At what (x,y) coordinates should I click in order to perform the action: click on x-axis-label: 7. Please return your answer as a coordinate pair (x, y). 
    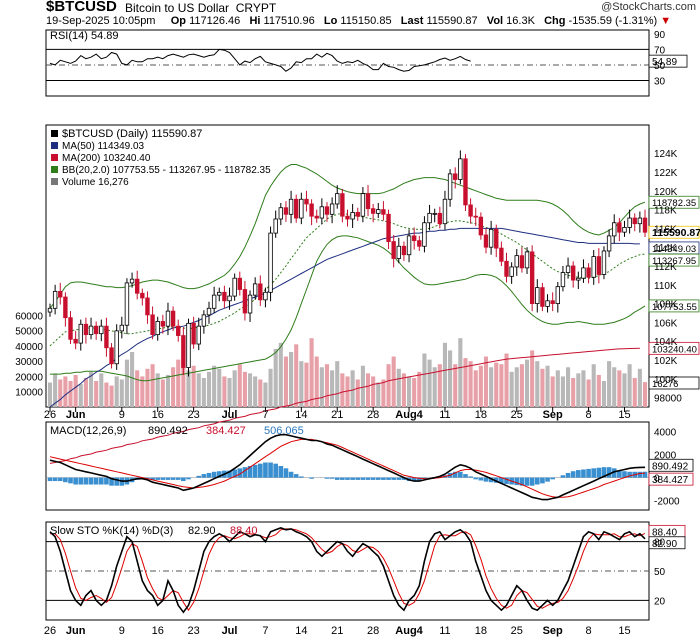
    Looking at the image, I should click on (265, 415).